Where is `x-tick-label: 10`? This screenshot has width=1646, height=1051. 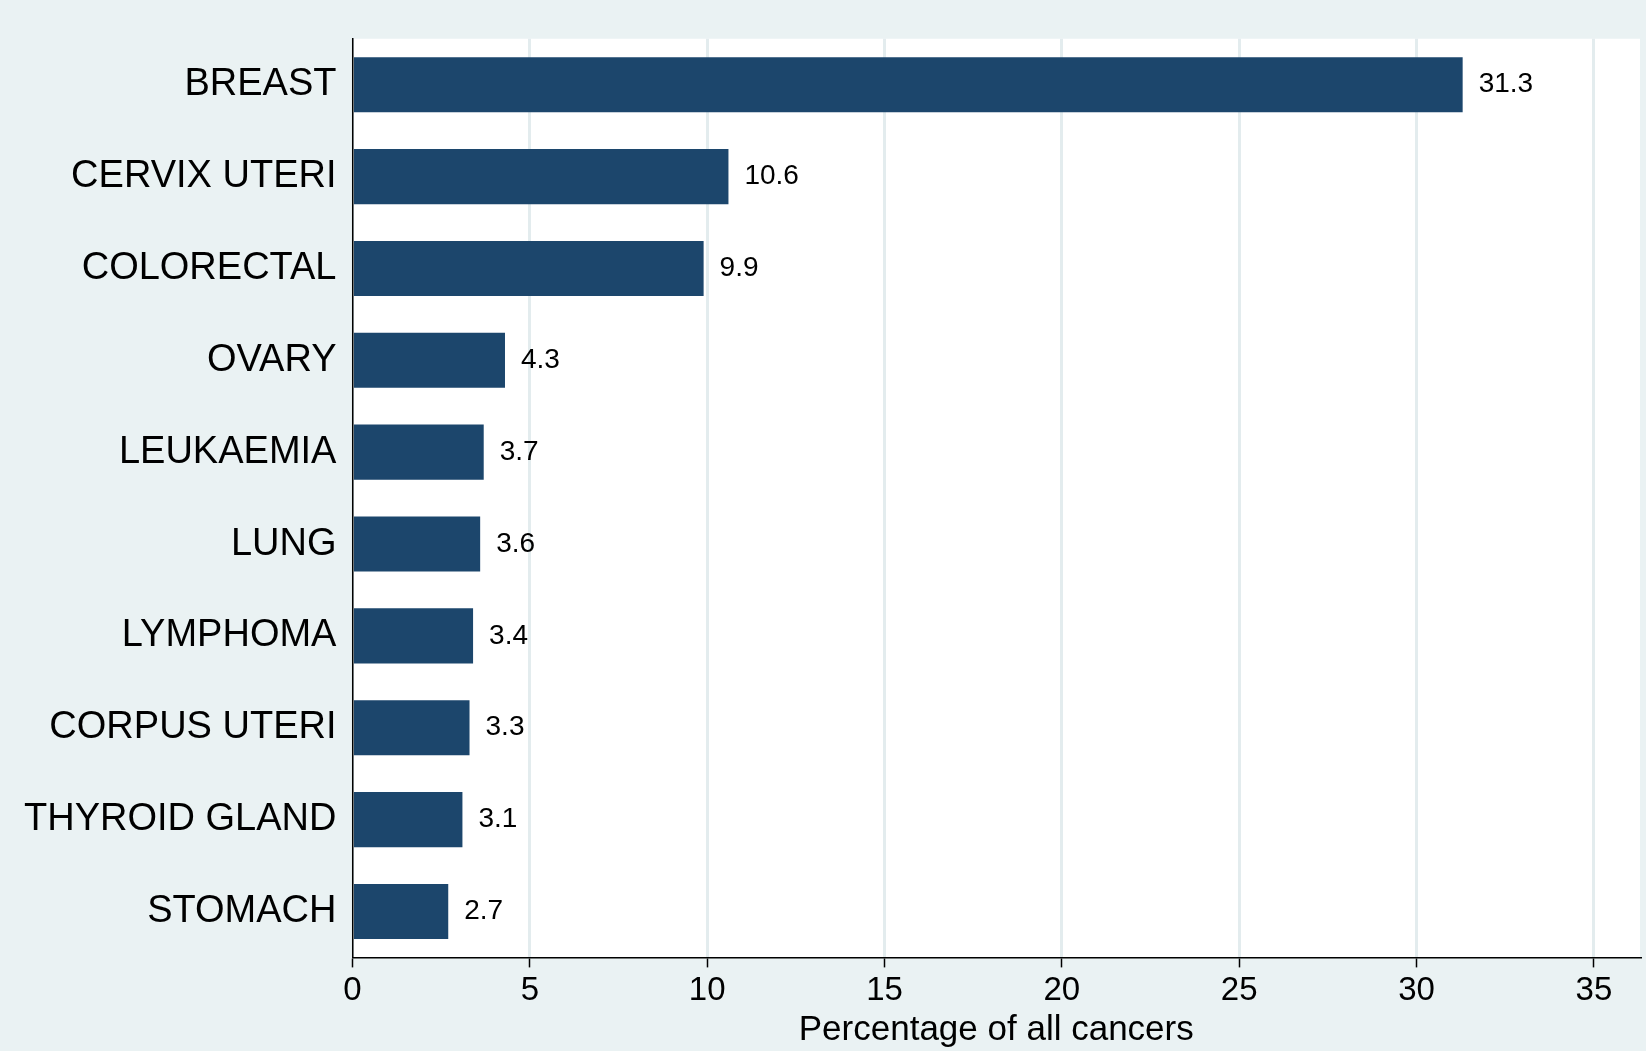 x-tick-label: 10 is located at coordinates (707, 989).